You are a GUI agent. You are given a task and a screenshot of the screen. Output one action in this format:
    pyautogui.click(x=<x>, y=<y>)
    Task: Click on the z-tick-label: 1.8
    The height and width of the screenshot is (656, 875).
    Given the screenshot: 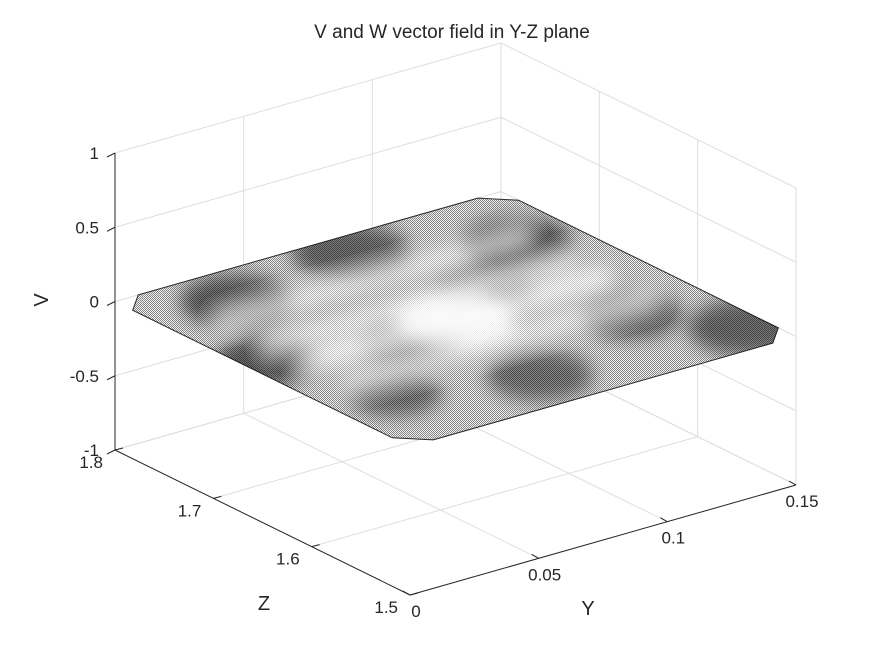 What is the action you would take?
    pyautogui.click(x=91, y=462)
    